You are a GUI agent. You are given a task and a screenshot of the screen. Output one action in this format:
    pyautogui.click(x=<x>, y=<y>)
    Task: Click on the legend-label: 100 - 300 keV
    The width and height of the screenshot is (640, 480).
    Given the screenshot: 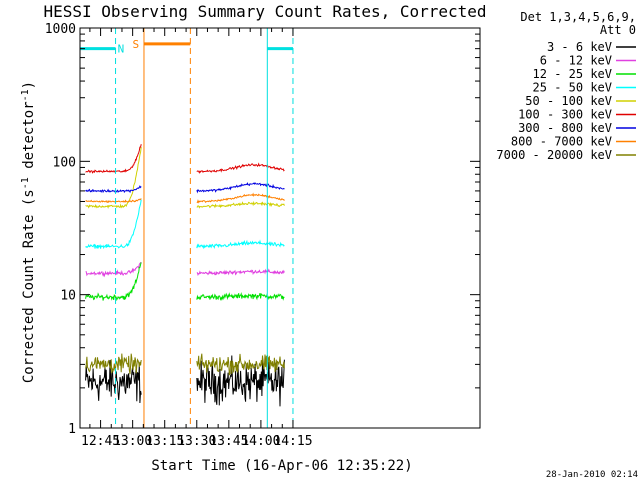 What is the action you would take?
    pyautogui.click(x=565, y=115)
    